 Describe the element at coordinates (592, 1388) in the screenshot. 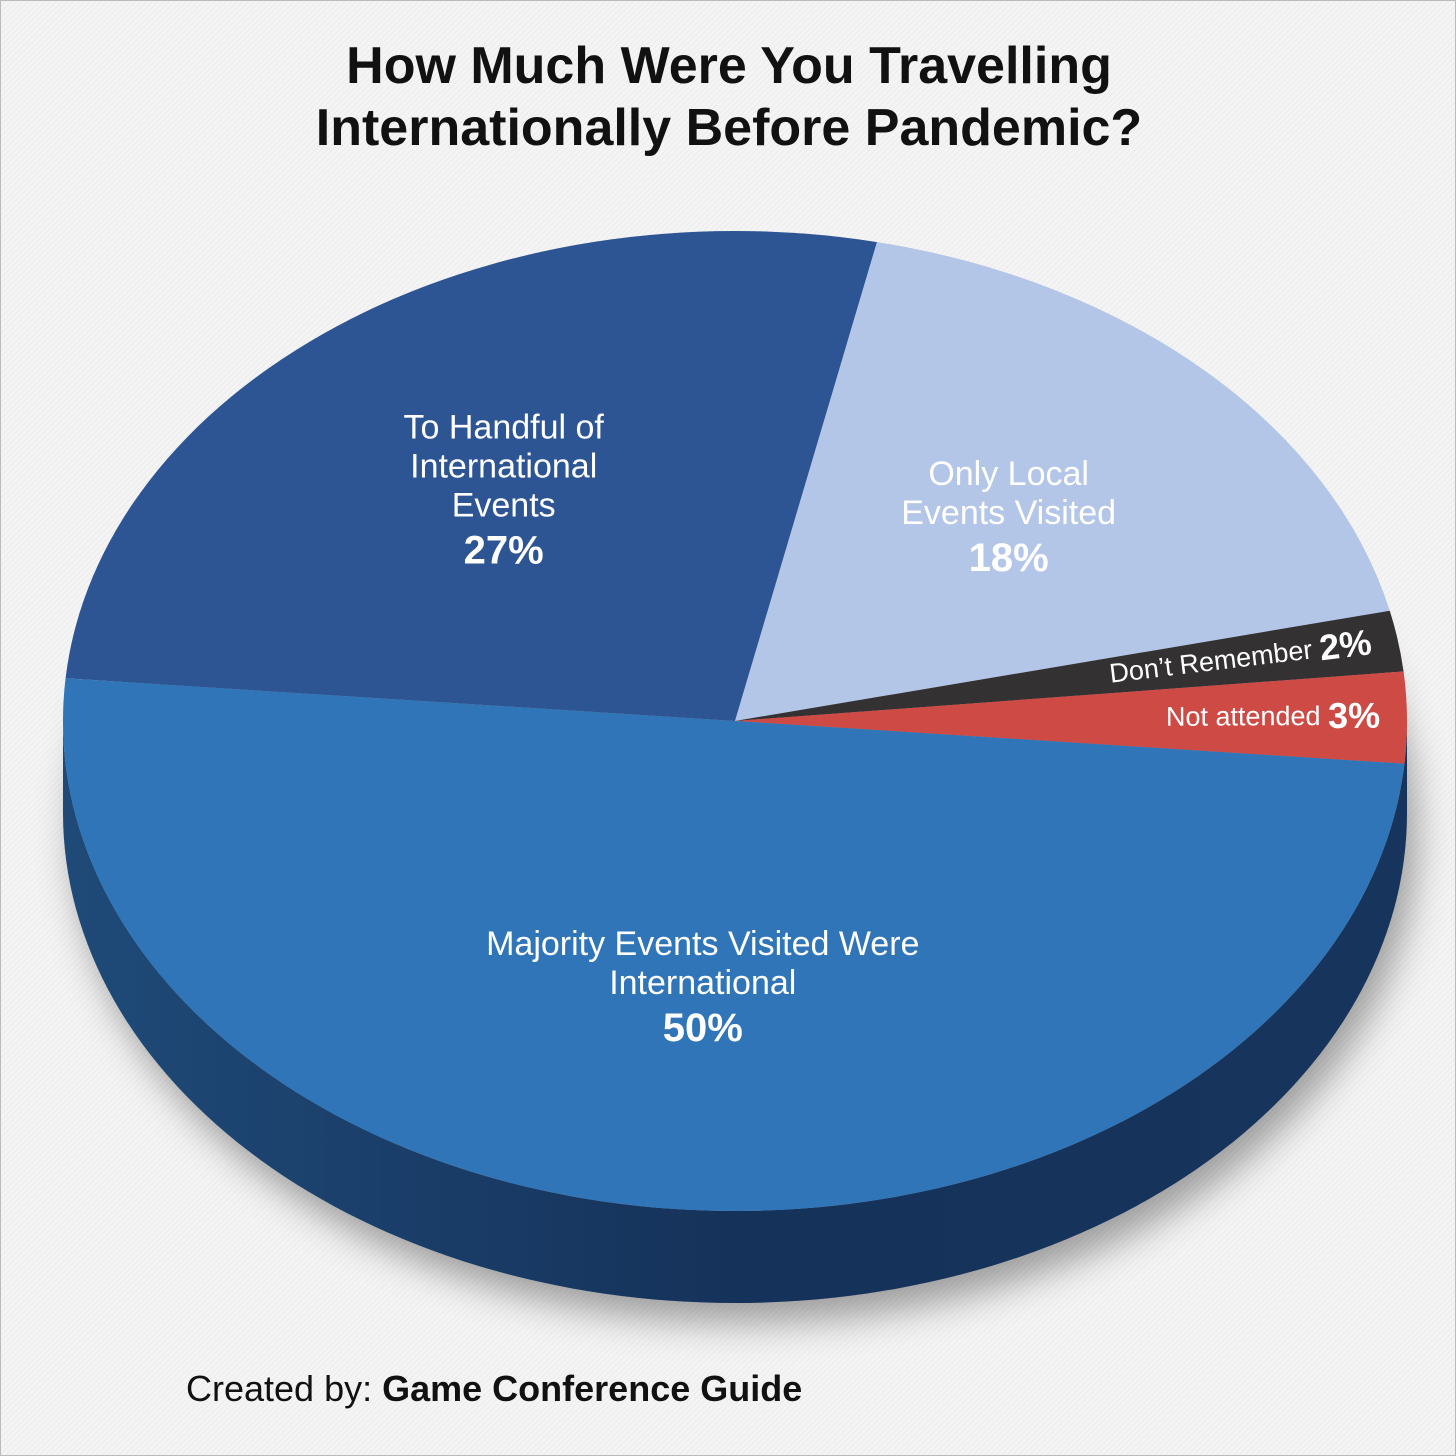

I see `credit-source: Game Conference Guide` at that location.